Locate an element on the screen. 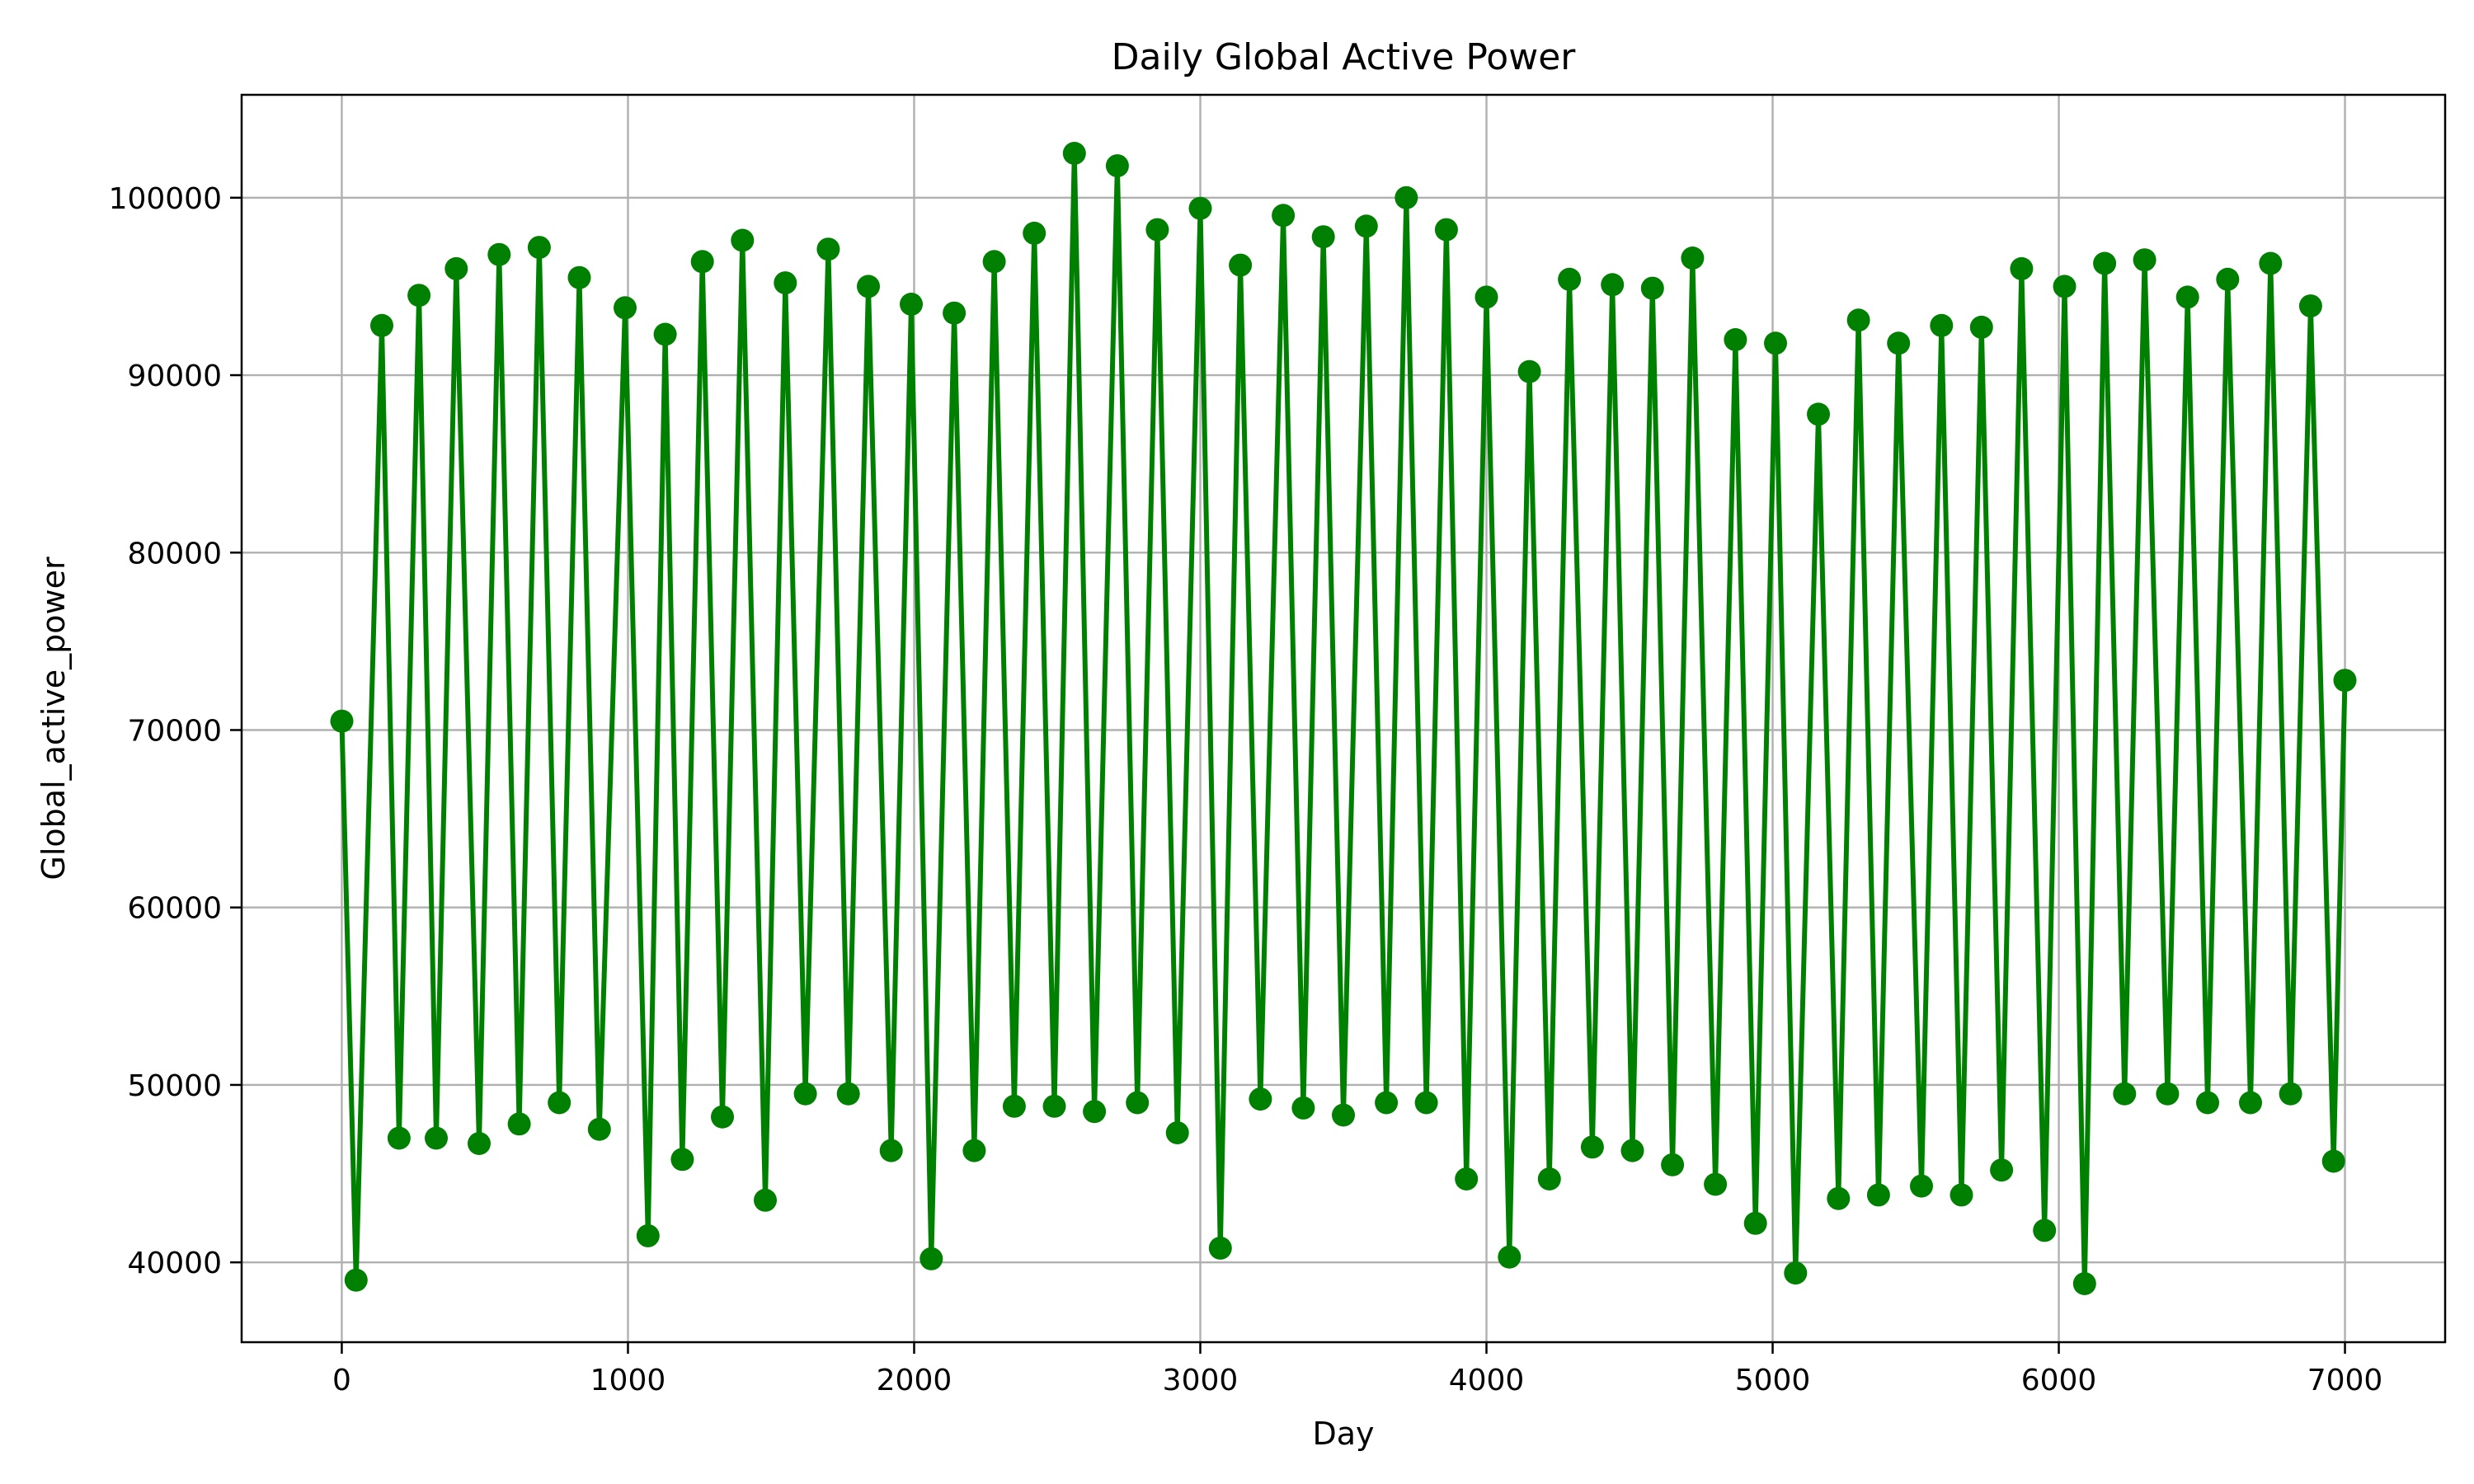  y-tick-label: 70000 is located at coordinates (174, 731).